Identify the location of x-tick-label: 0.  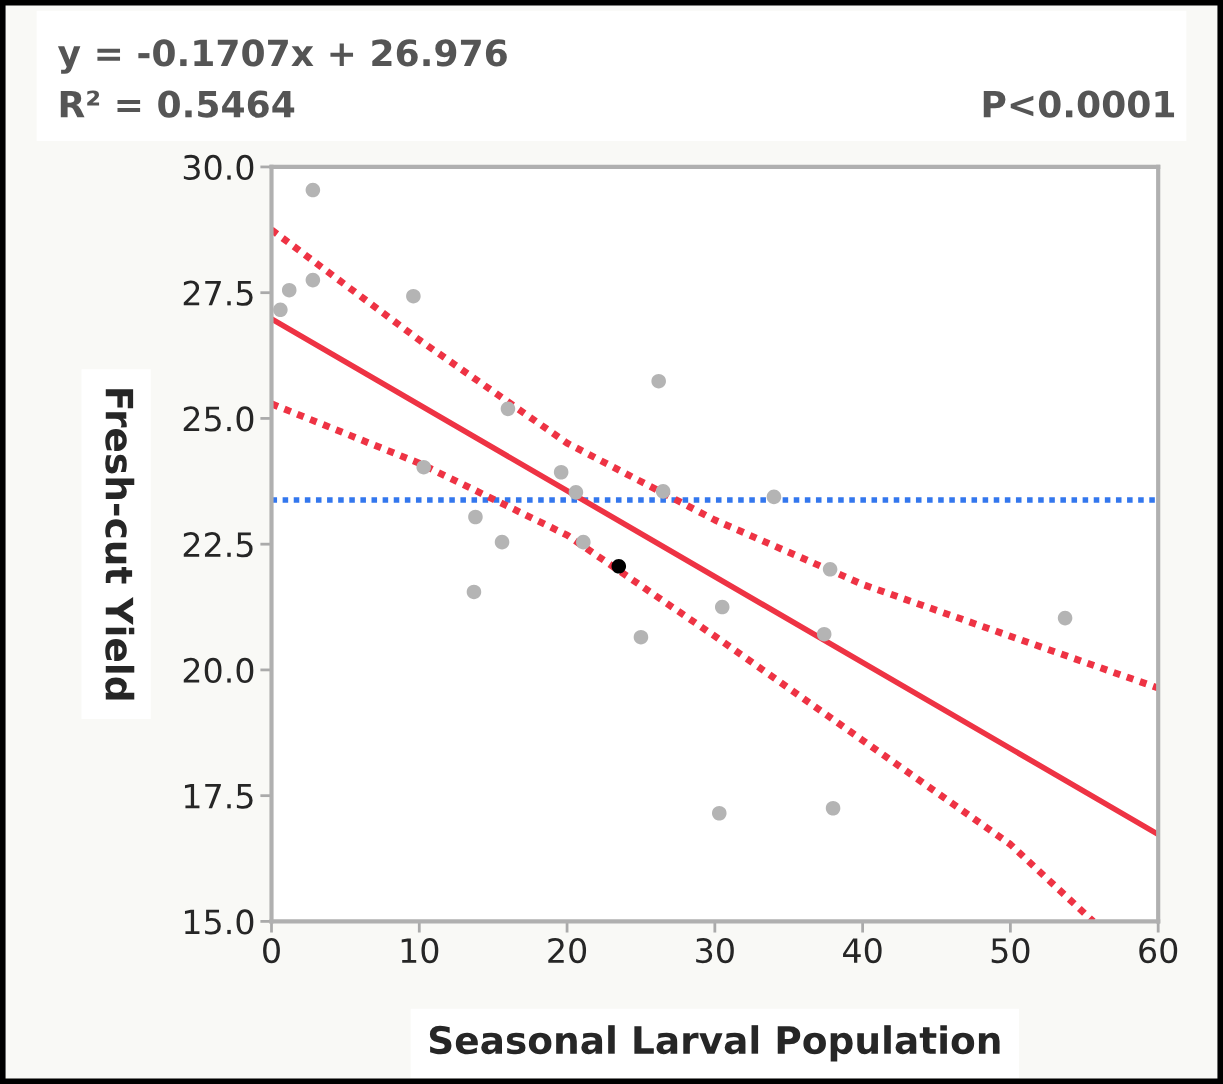
(271, 950).